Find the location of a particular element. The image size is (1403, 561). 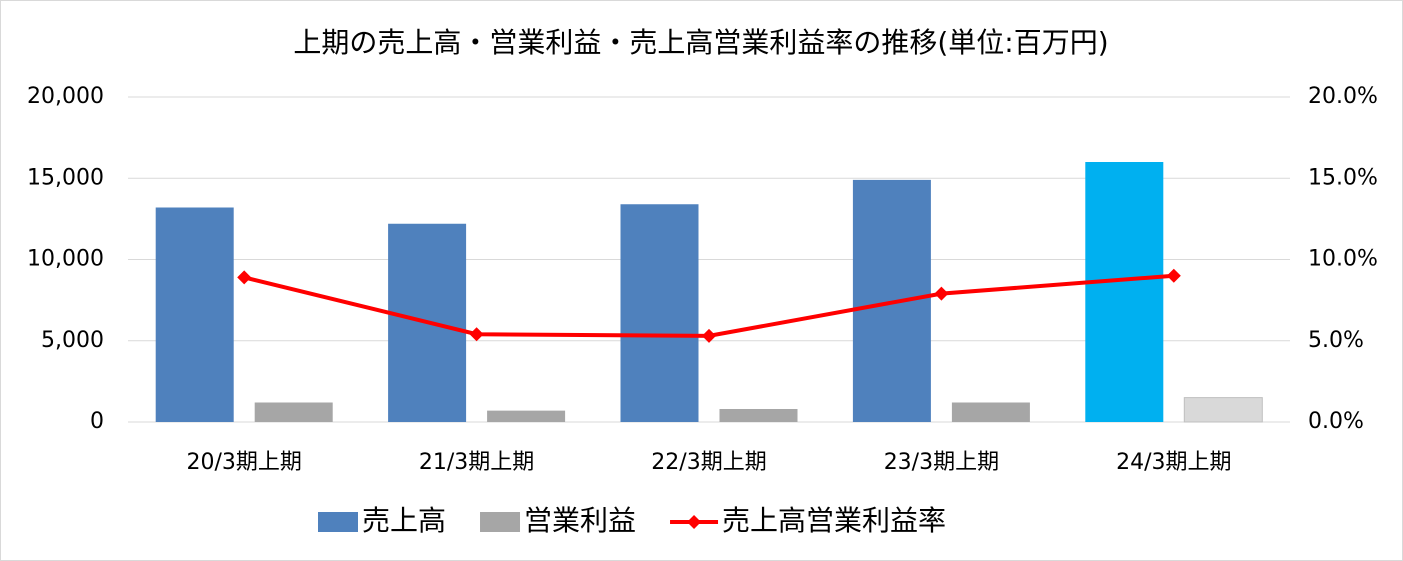

legend-label: 売上高営業利益率 is located at coordinates (834, 520).